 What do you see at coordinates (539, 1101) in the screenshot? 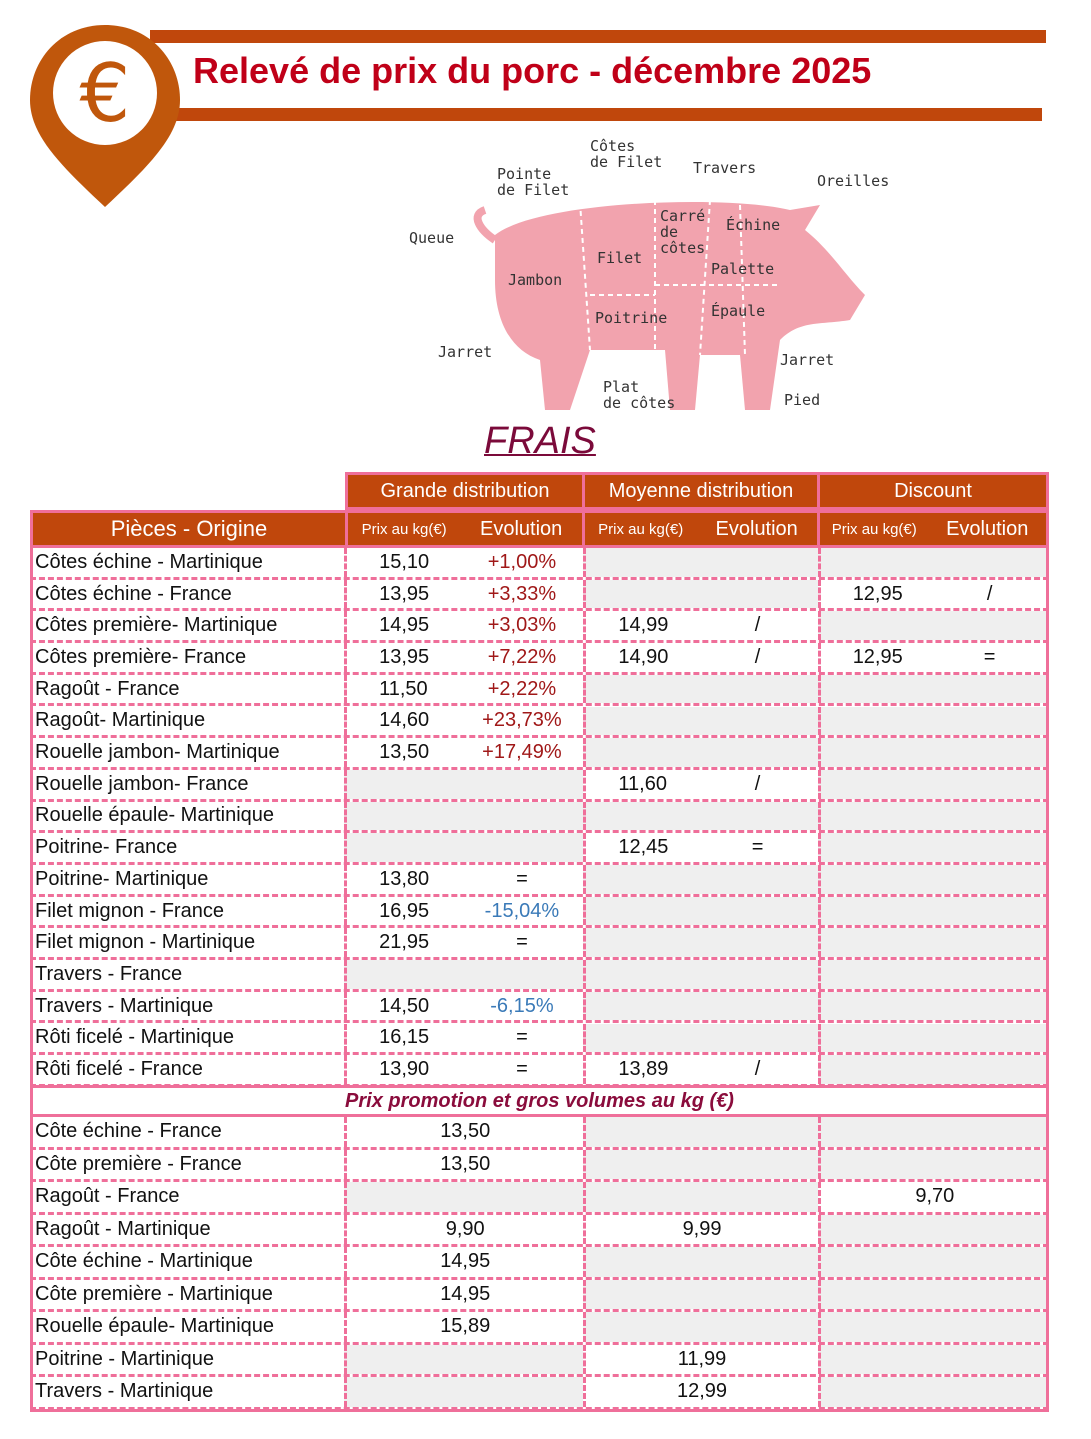
I see `promo-section-title: Prix promotion et gros volumes au kg (€)` at bounding box center [539, 1101].